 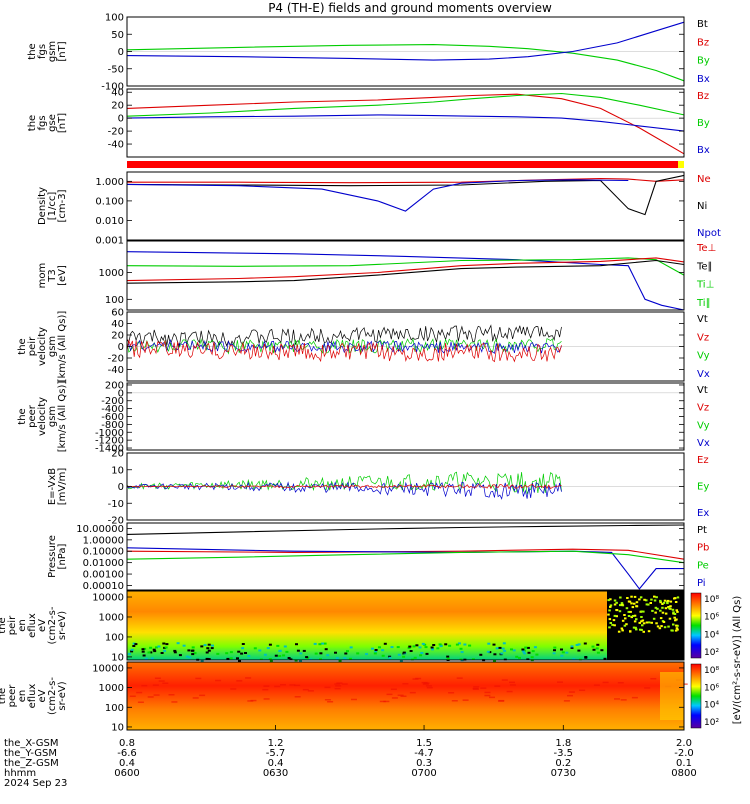 I want to click on legend-entry: Ti∥, so click(x=703, y=303).